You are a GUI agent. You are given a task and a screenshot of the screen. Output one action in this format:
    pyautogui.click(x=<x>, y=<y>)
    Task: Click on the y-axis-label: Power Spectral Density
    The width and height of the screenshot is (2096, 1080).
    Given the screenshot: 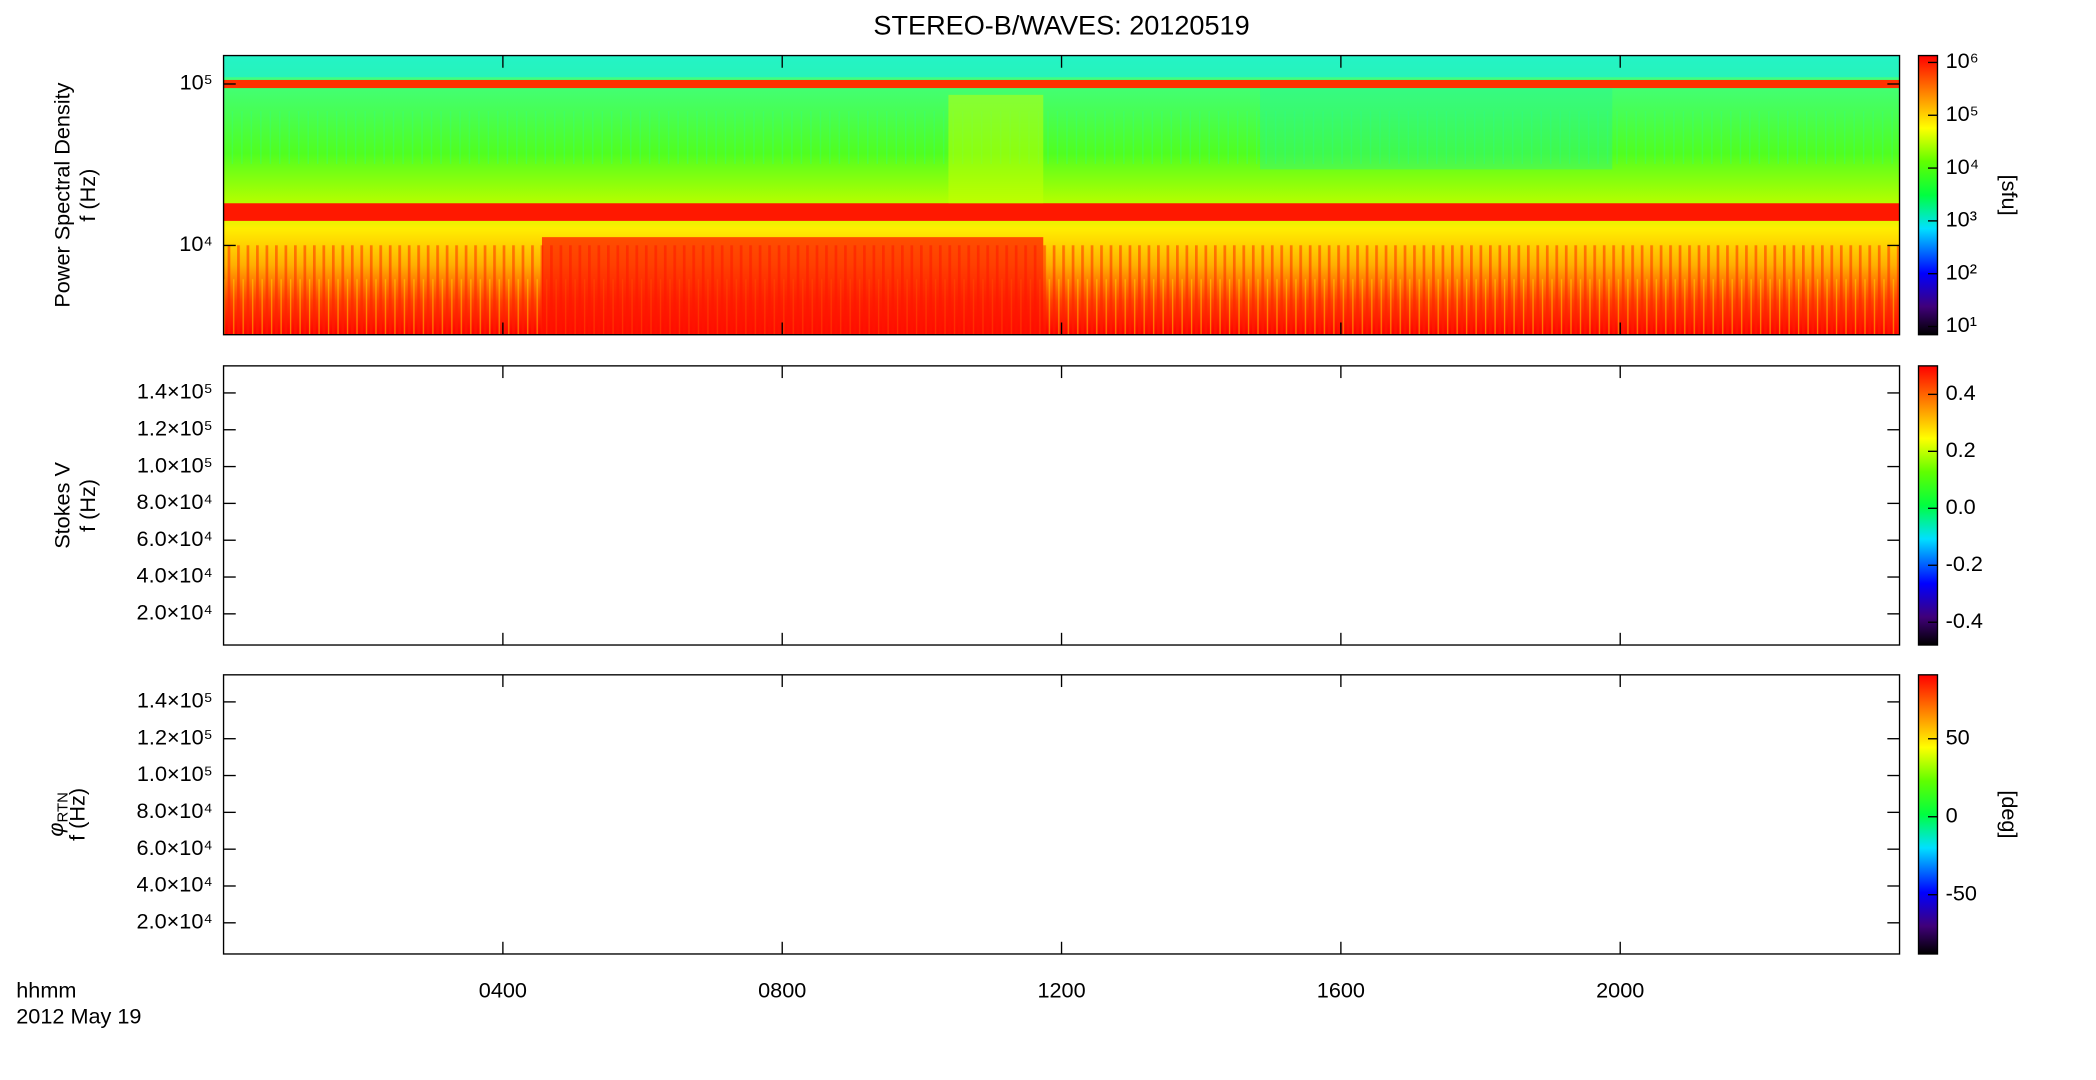 What is the action you would take?
    pyautogui.click(x=61, y=194)
    